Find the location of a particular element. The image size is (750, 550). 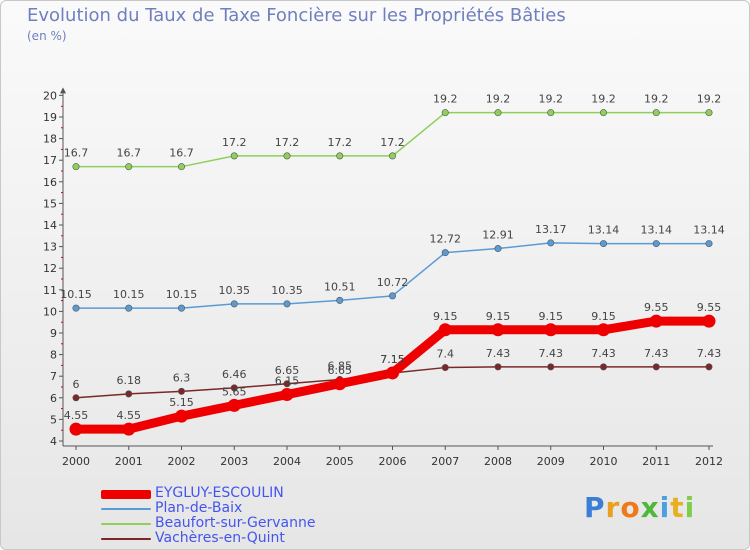

legend-swatch is located at coordinates (126, 524).